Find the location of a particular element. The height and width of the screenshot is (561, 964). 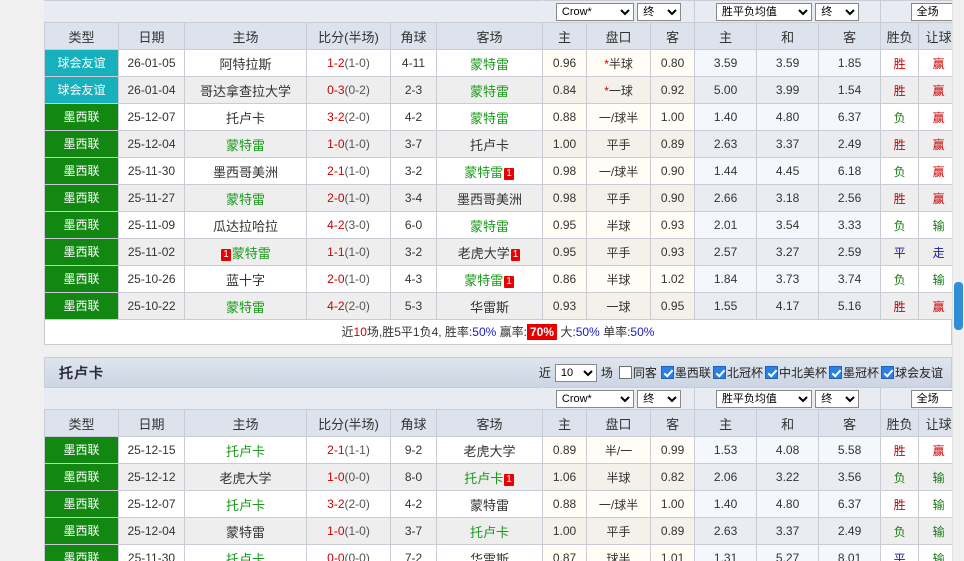

score-cell: 1-2(1-0) is located at coordinates (348, 63).